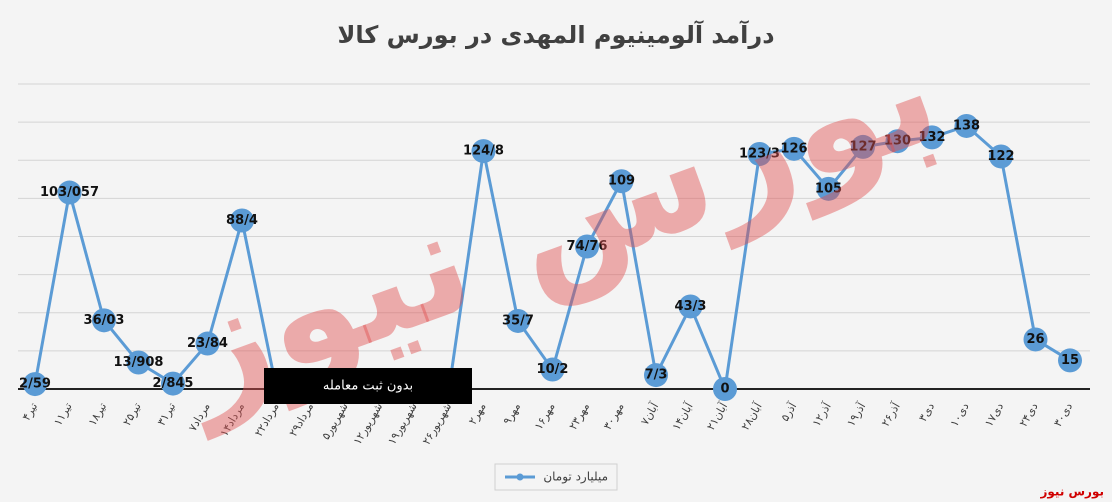 The height and width of the screenshot is (502, 1112). I want to click on data-label: 130, so click(897, 141).